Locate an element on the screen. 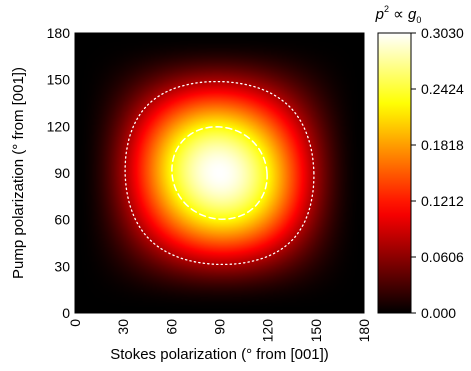 The height and width of the screenshot is (371, 471). x-tick-label: 90 is located at coordinates (220, 327).